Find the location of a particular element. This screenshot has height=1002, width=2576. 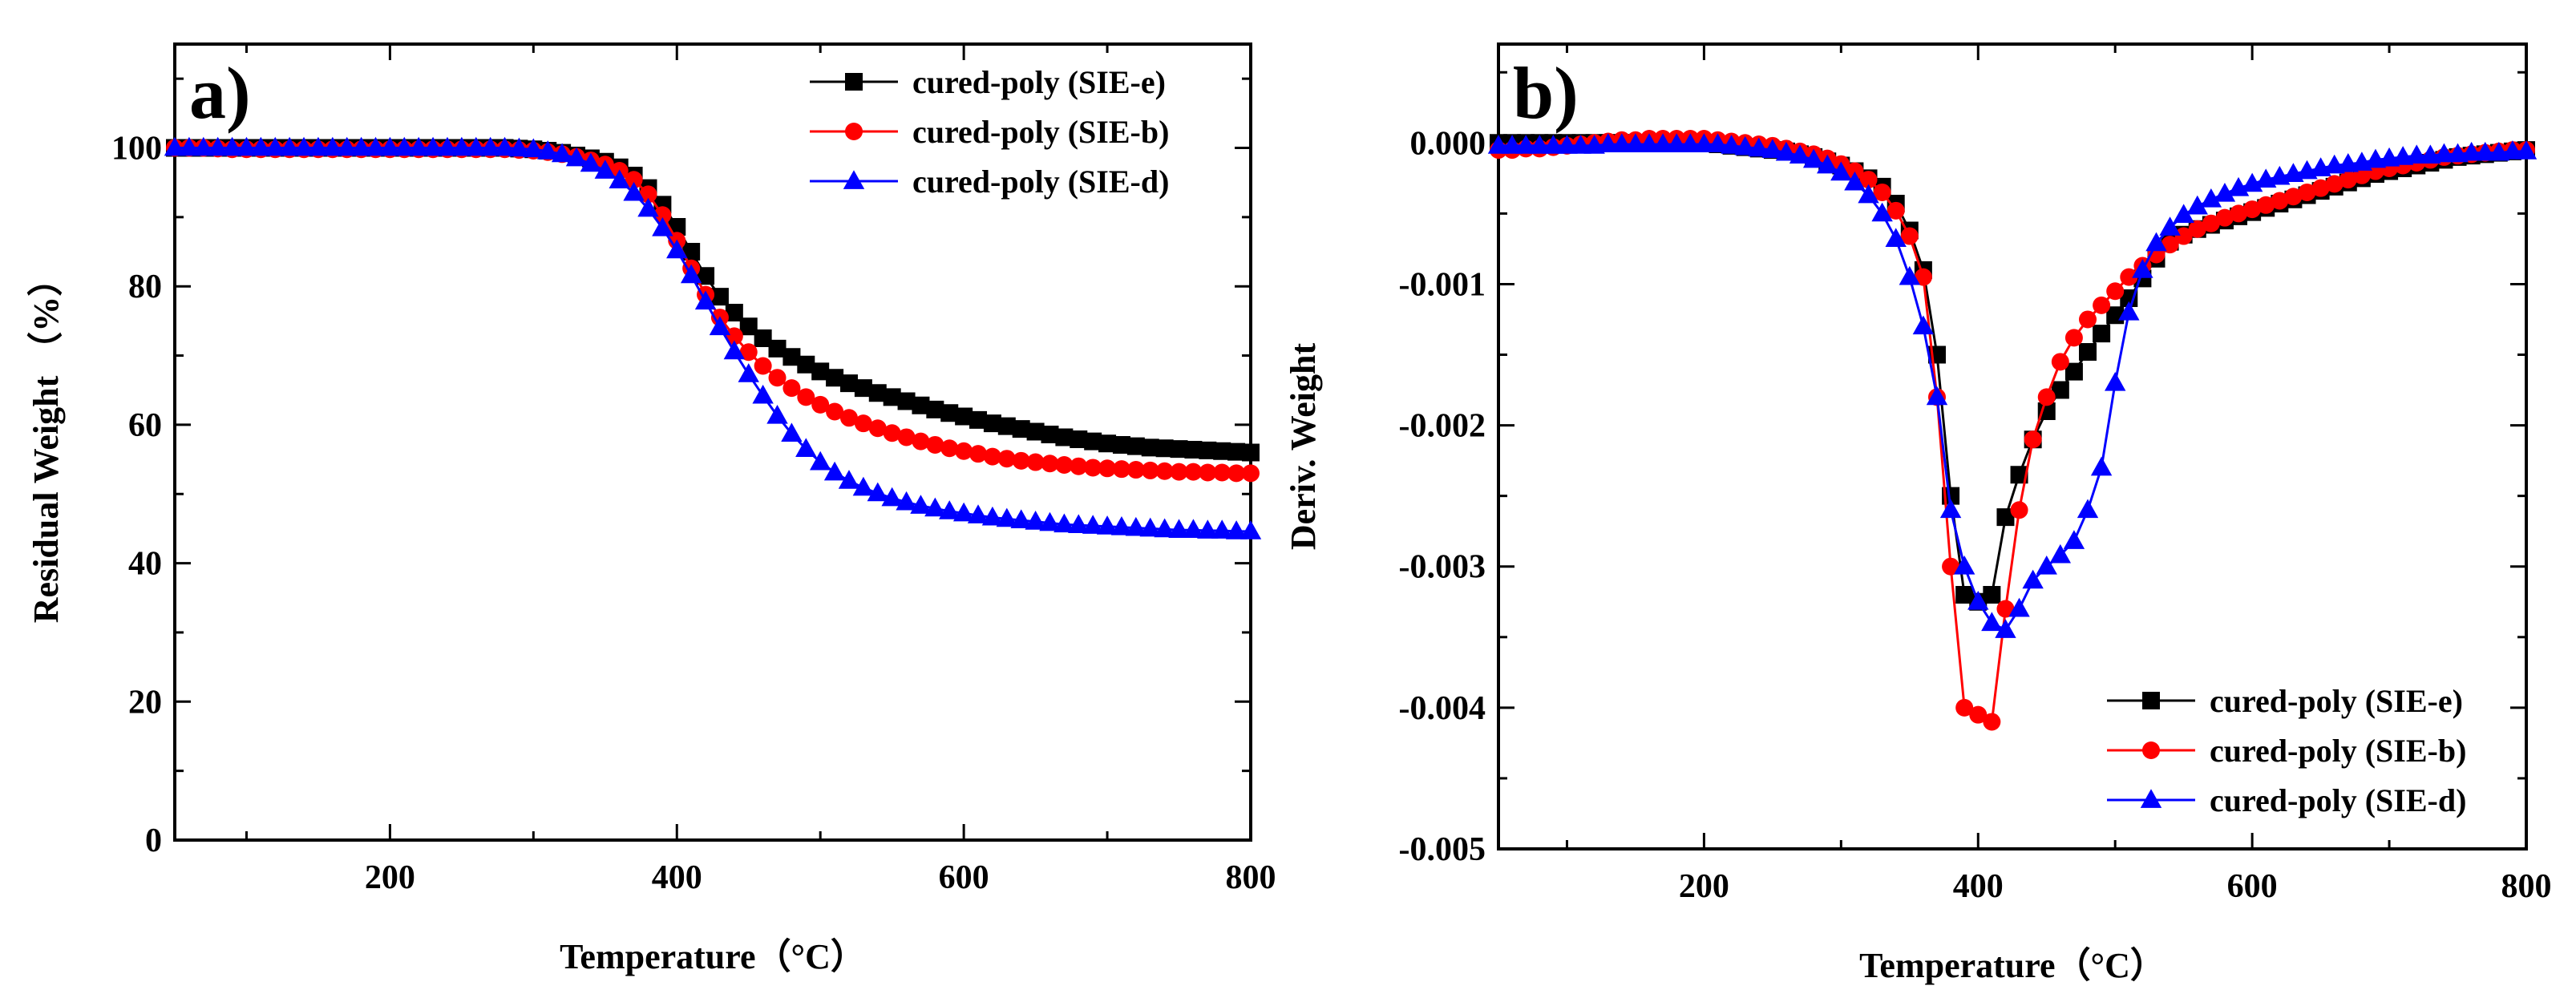

legend-item-1: cured-poly (SIE-b) is located at coordinates (2286, 751).